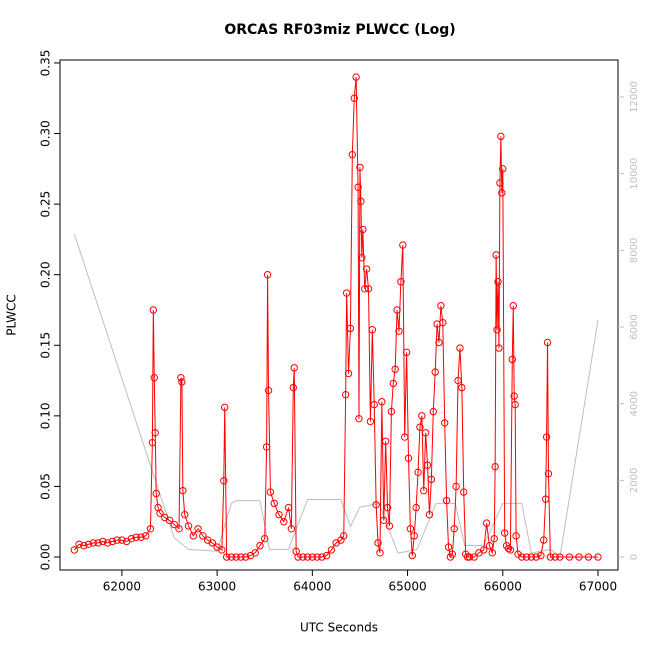 The width and height of the screenshot is (650, 654). What do you see at coordinates (407, 587) in the screenshot?
I see `x-tick-label: 65000` at bounding box center [407, 587].